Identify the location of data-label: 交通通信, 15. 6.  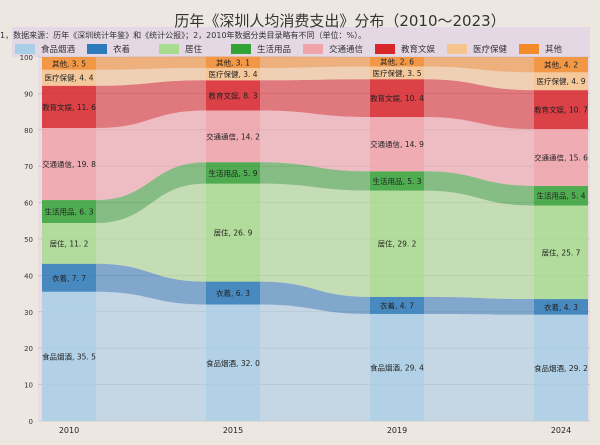
(561, 157).